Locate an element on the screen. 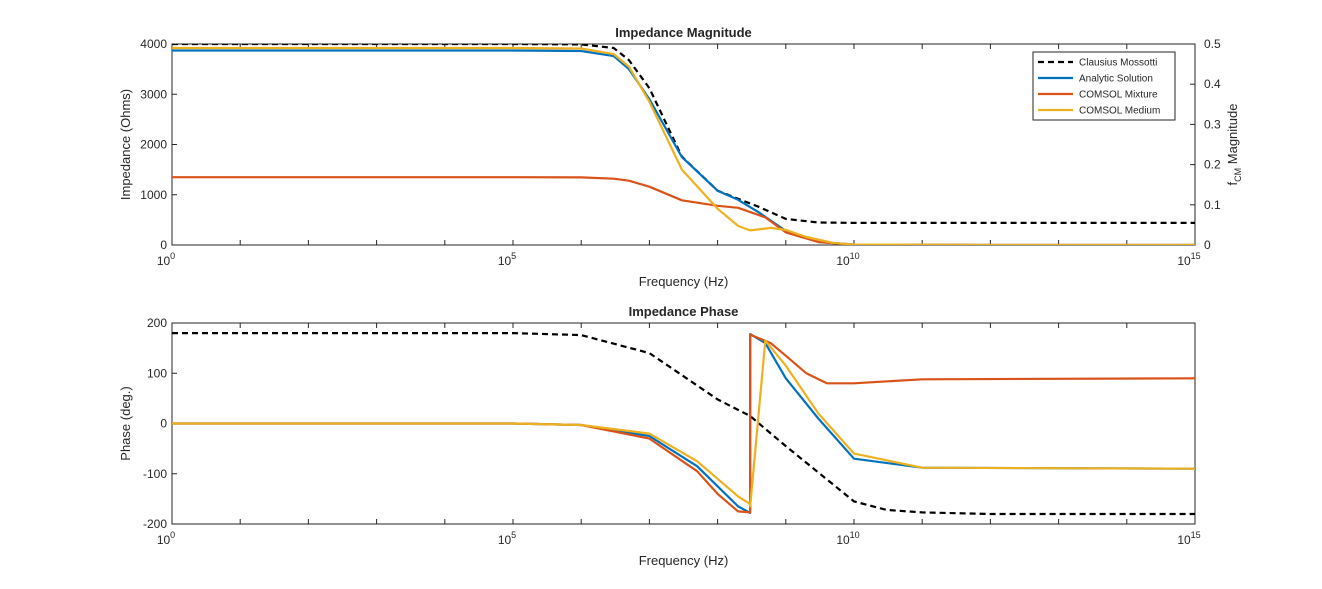  y2-axis-label-rest: Magnitude is located at coordinates (1232, 136).